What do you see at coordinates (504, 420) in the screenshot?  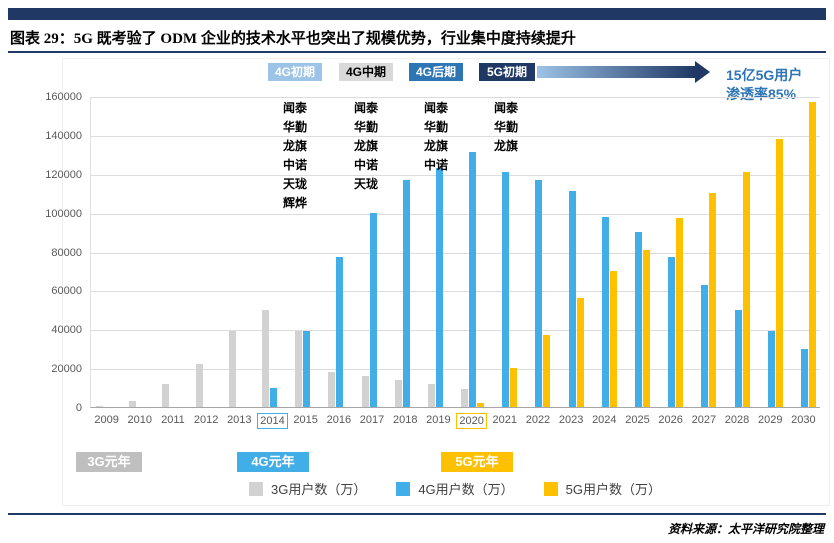 I see `x-tick-label: 2021` at bounding box center [504, 420].